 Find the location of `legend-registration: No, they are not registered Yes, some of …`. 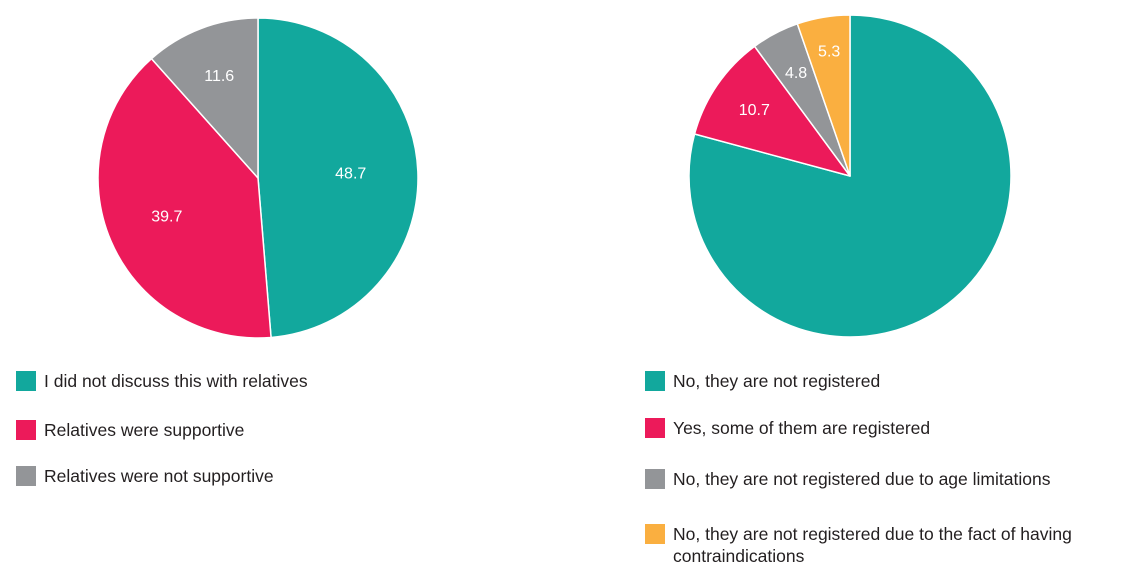

legend-registration: No, they are not registered Yes, some of … is located at coordinates (885, 470).